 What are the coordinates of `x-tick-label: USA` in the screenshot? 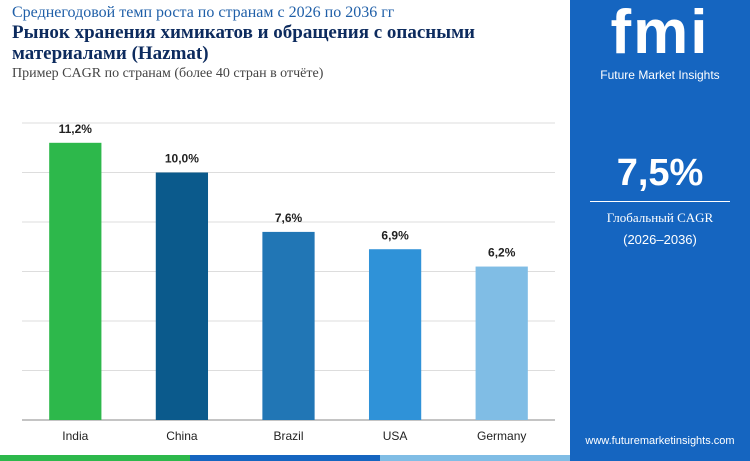 It's located at (395, 436).